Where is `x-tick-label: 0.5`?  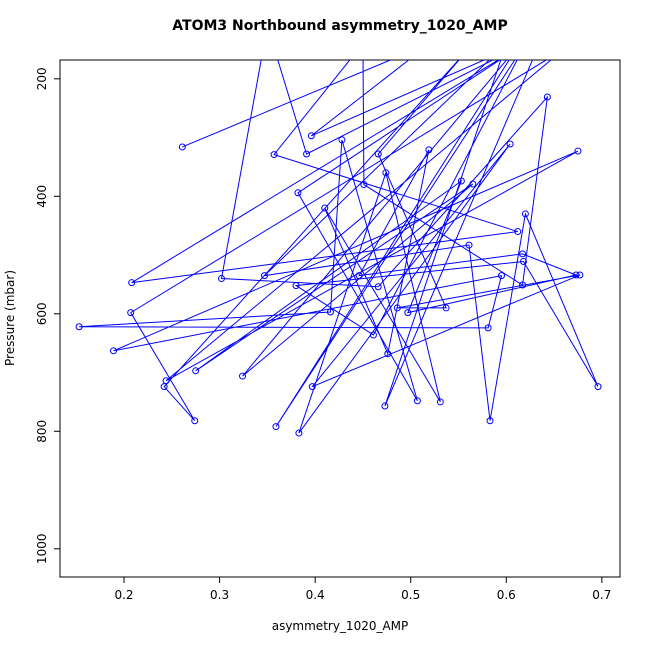
x-tick-label: 0.5 is located at coordinates (410, 595).